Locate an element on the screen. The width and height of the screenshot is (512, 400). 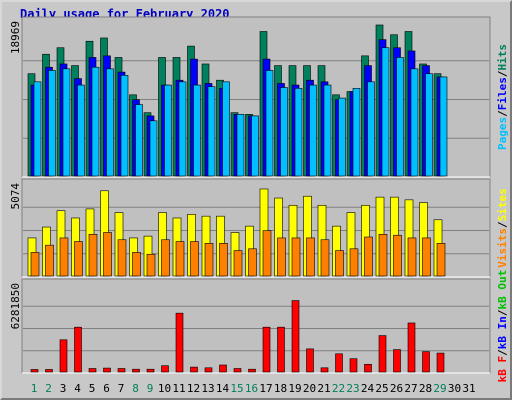
mid-axis-label: Visits/Sites is located at coordinates (502, 228).